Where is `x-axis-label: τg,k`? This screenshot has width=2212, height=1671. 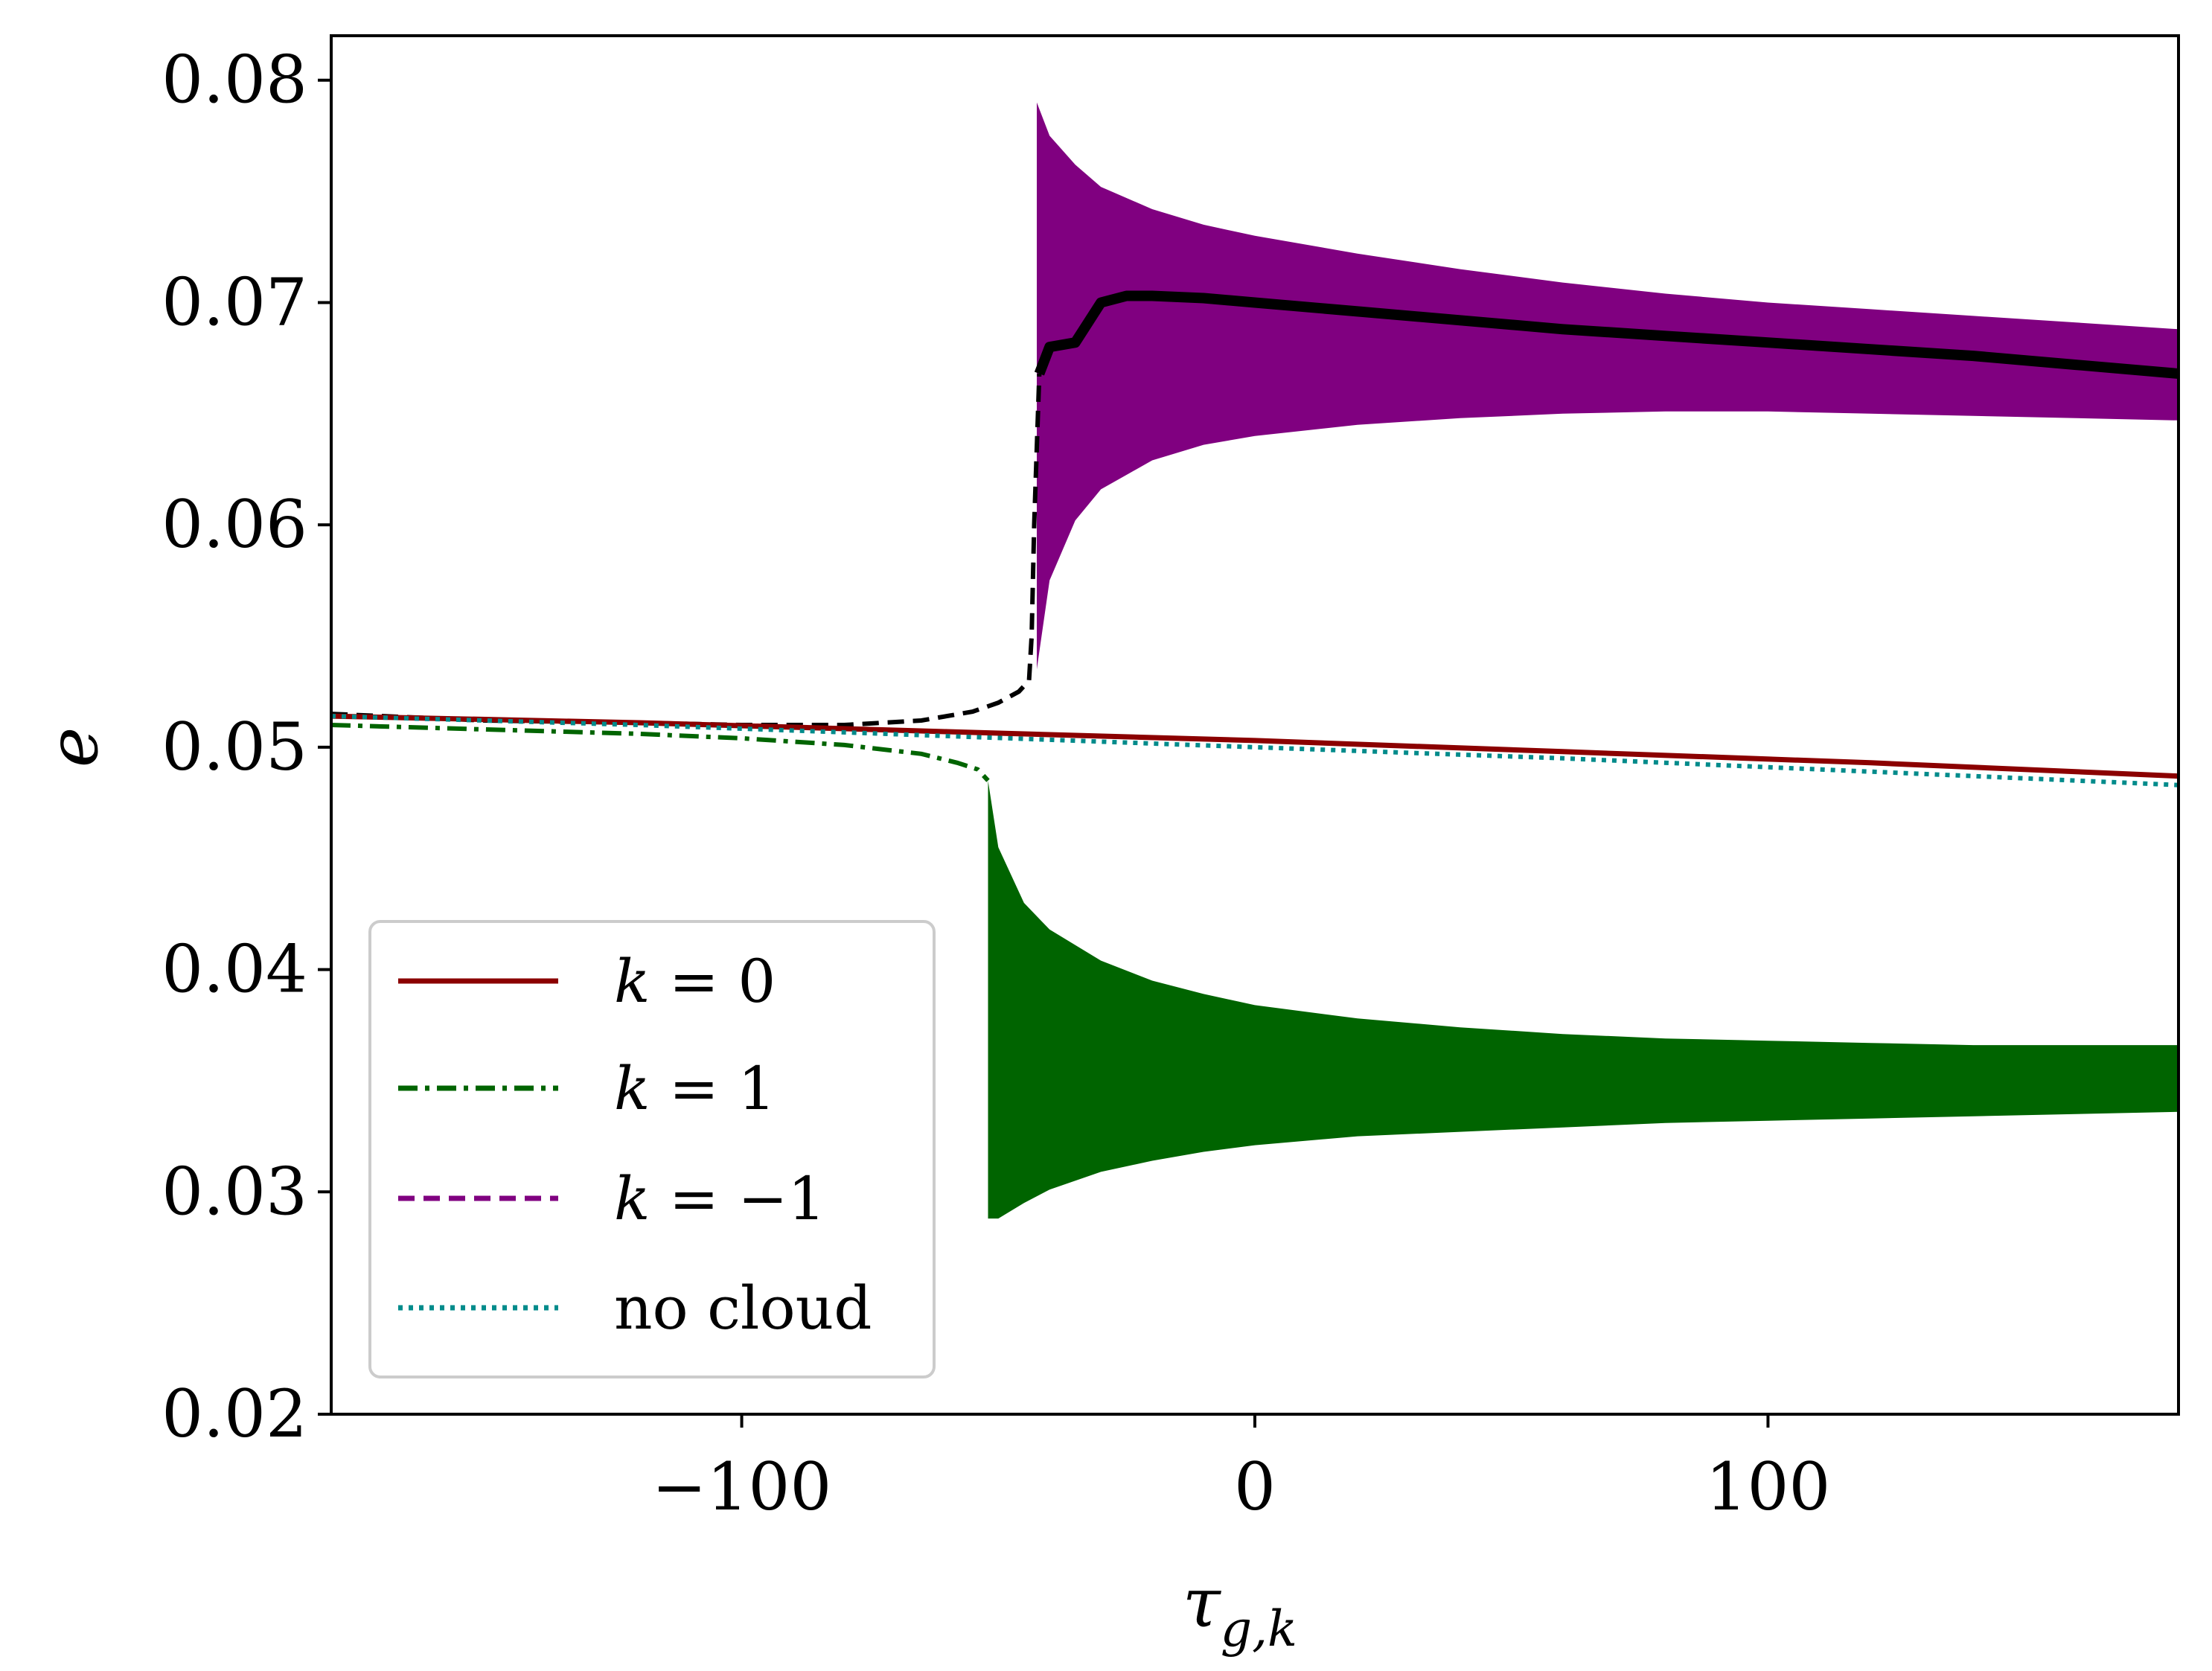
x-axis-label: τg,k is located at coordinates (1240, 1611).